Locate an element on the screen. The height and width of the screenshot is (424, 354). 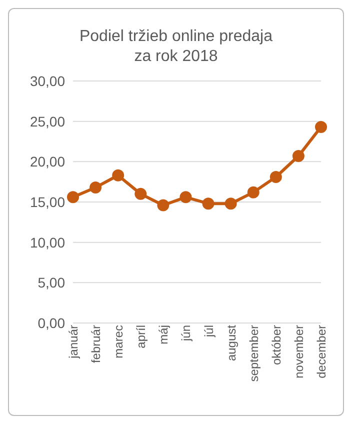
x-tick-label: december is located at coordinates (321, 351).